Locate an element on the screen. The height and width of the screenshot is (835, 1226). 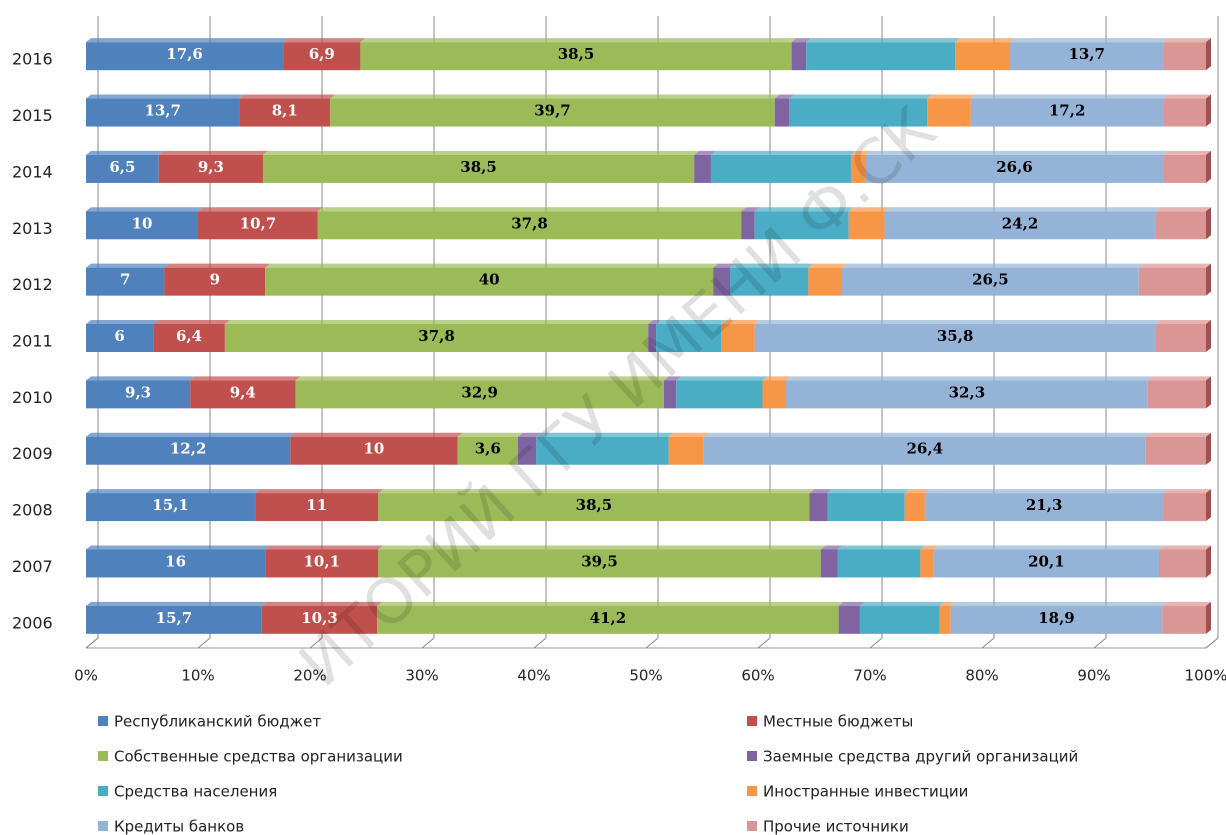
legend-label: Средства населения is located at coordinates (195, 792).